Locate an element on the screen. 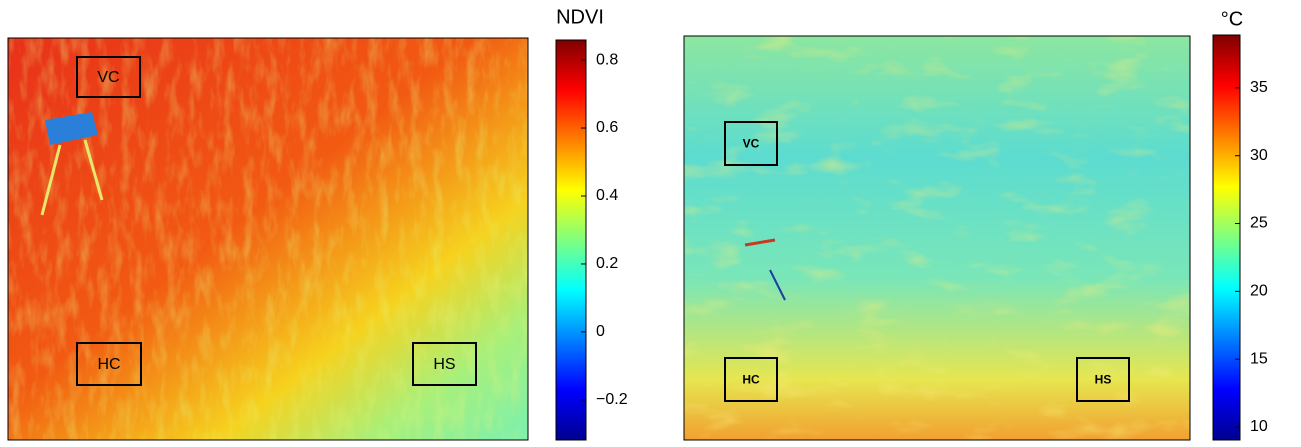 This screenshot has width=1301, height=447. colorbar-tick-label: 35 is located at coordinates (1259, 87).